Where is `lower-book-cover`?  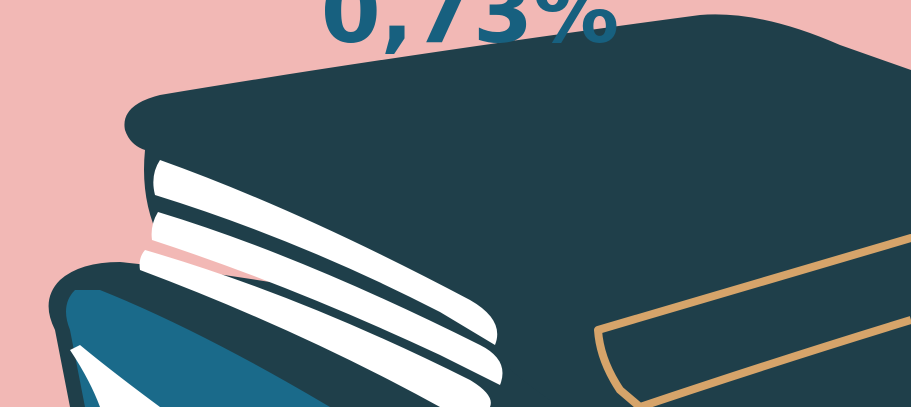 lower-book-cover is located at coordinates (198, 348).